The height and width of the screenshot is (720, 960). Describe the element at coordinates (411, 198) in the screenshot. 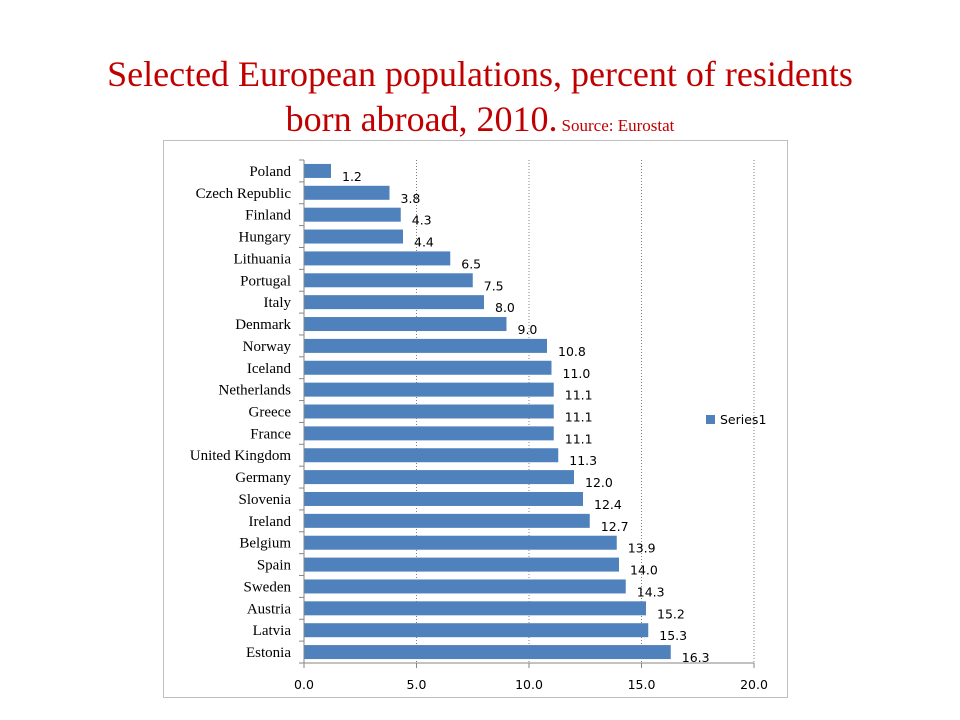

I see `value-label-1: 3.8` at that location.